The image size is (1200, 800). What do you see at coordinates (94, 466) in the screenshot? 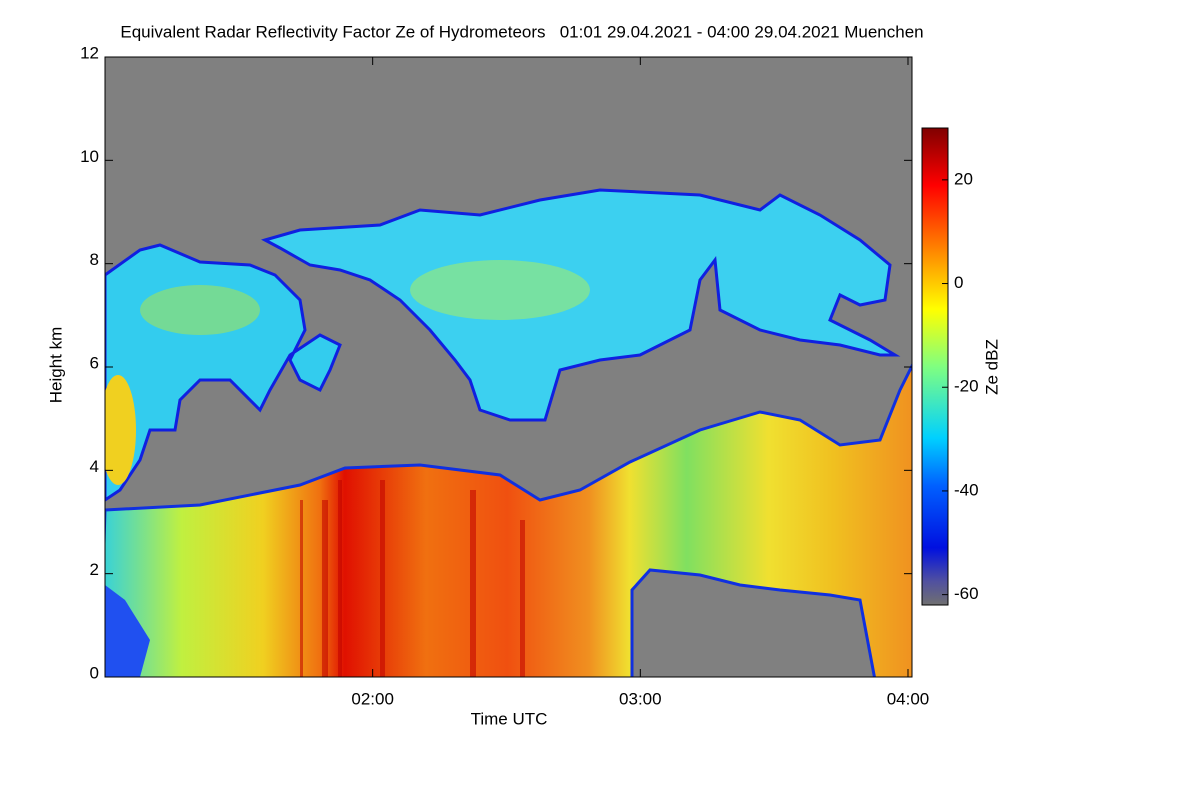
I see `y-tick-label: 4` at bounding box center [94, 466].